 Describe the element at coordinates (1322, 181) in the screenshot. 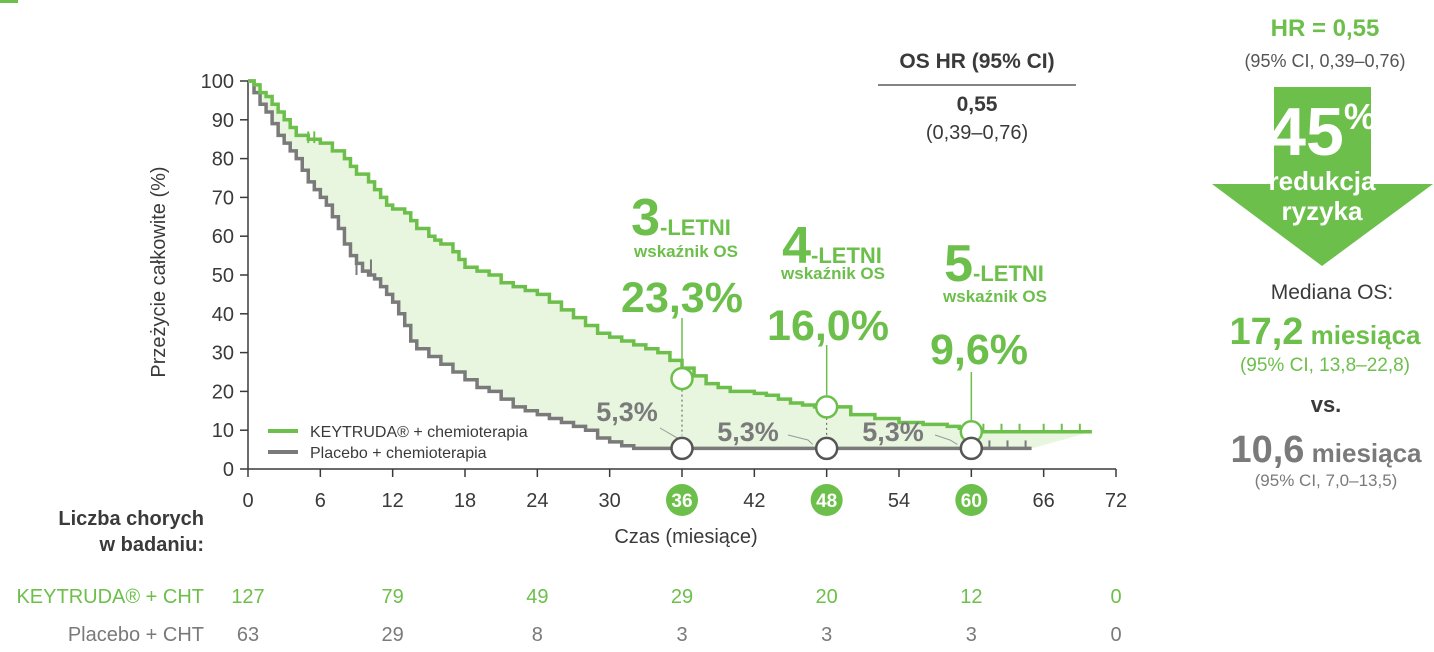

I see `reduction-line1: redukcja` at that location.